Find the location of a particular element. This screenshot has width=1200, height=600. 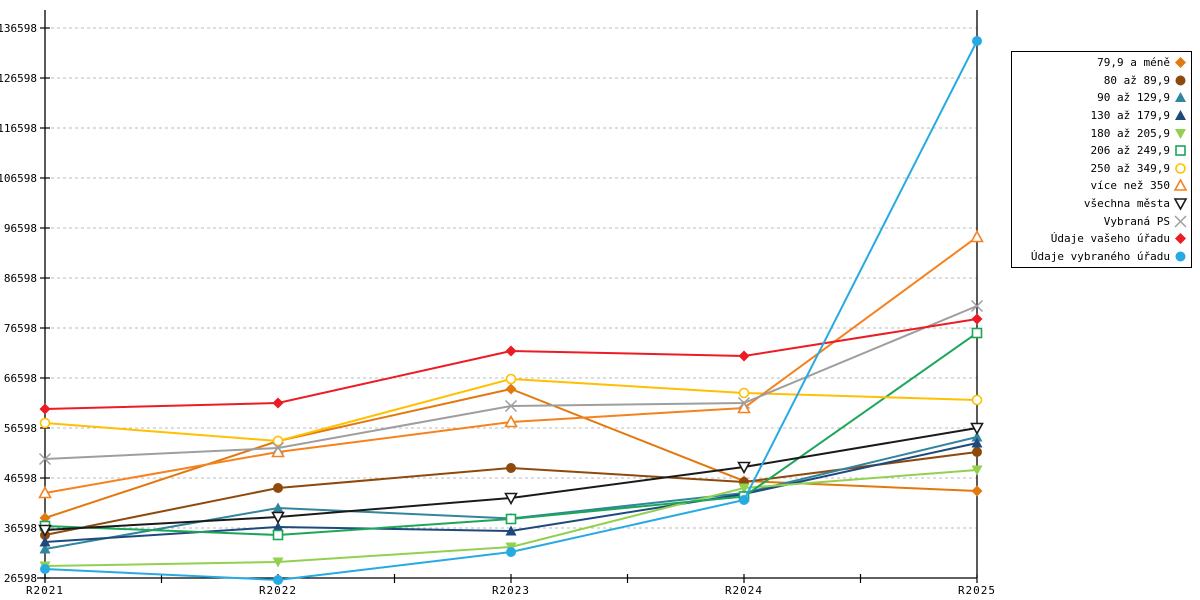

legend-item: Údaje vybraného úřadu is located at coordinates (1101, 257).